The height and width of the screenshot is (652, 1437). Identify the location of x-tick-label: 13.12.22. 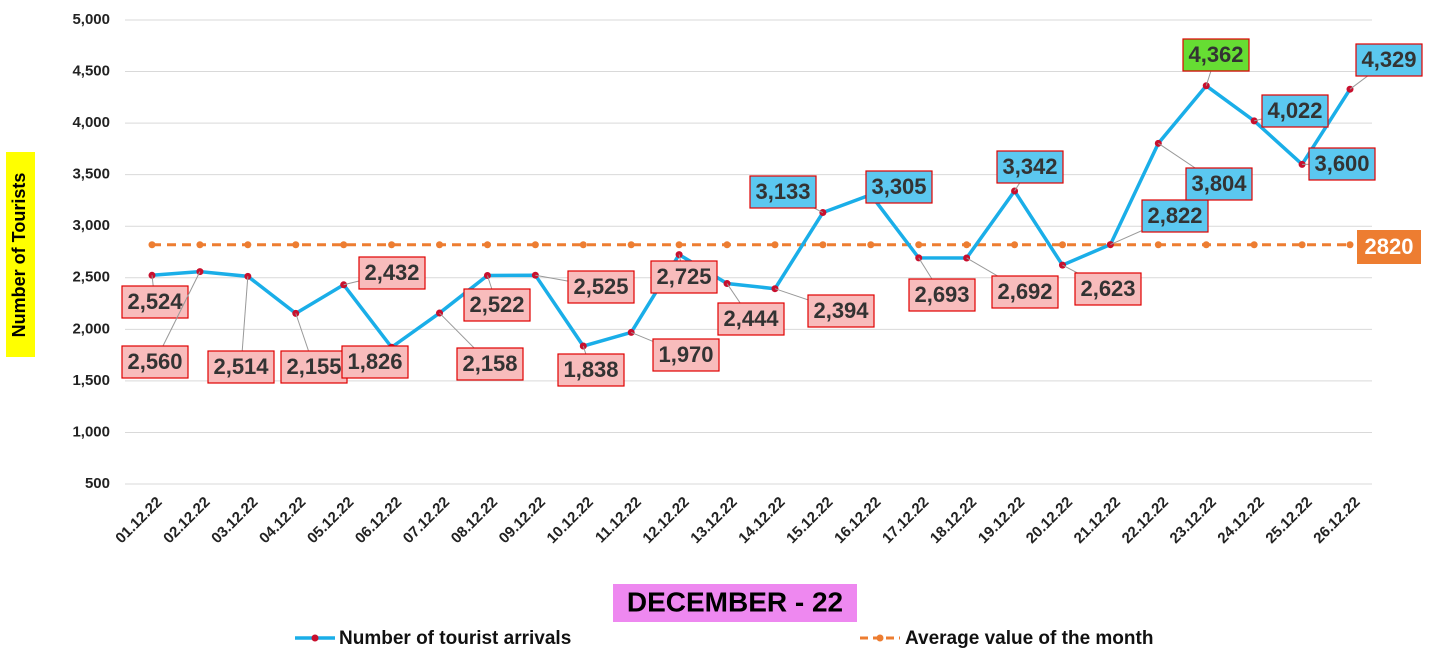
(713, 520).